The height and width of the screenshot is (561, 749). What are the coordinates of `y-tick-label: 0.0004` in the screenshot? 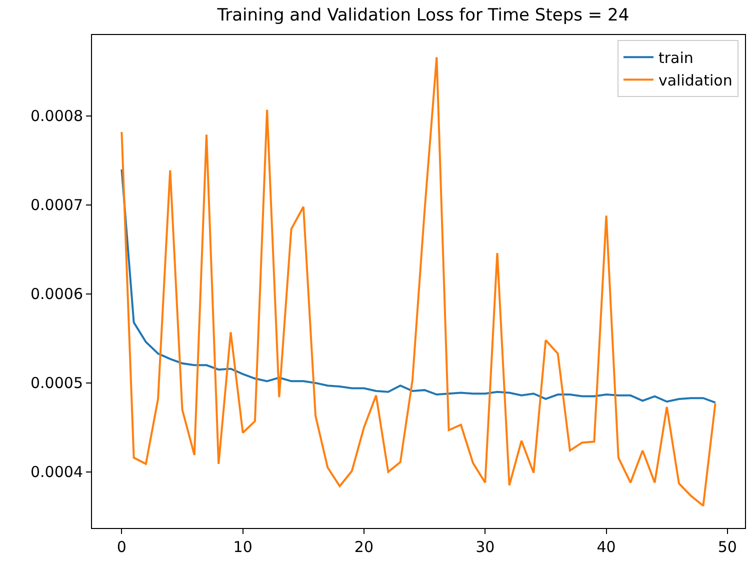 It's located at (56, 472).